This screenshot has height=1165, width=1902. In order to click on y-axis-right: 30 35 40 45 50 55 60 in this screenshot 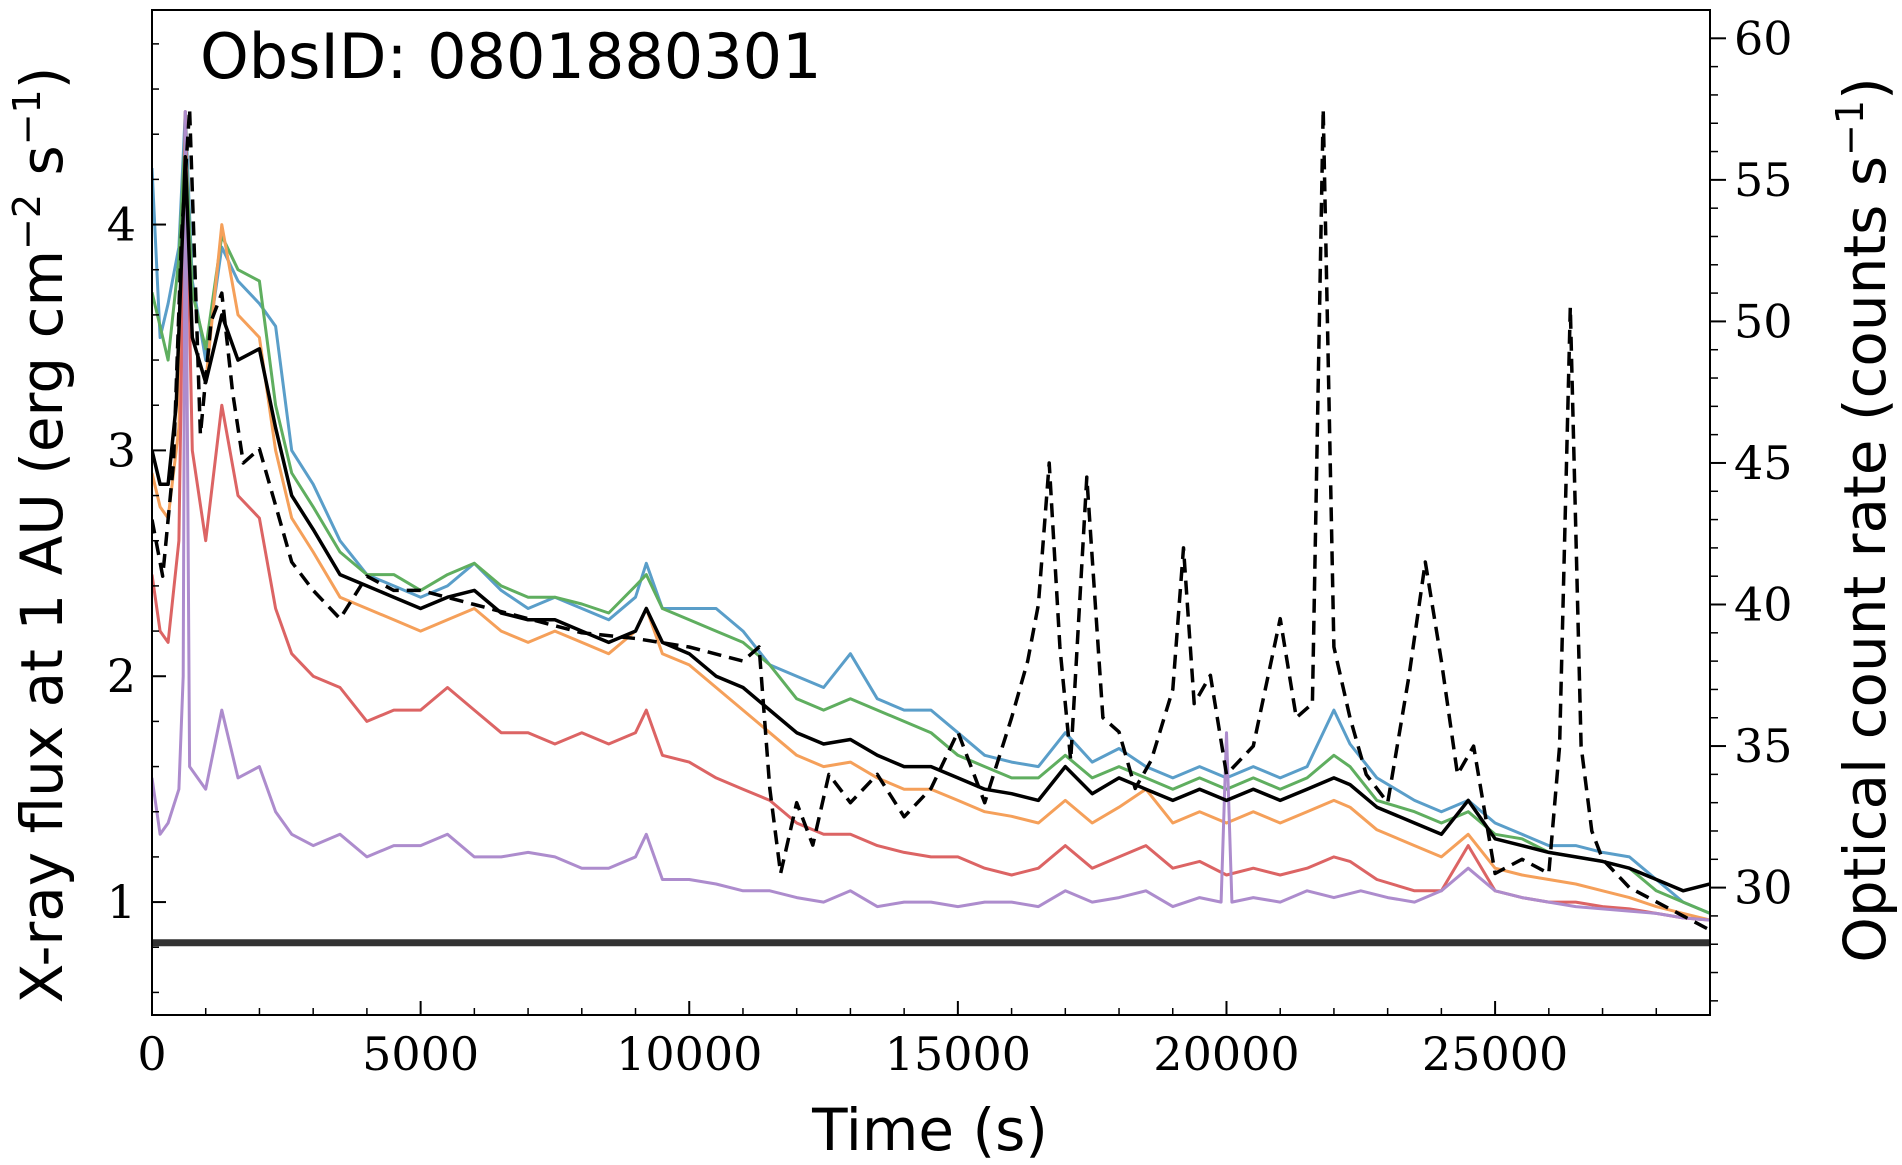, I will do `click(1751, 506)`.